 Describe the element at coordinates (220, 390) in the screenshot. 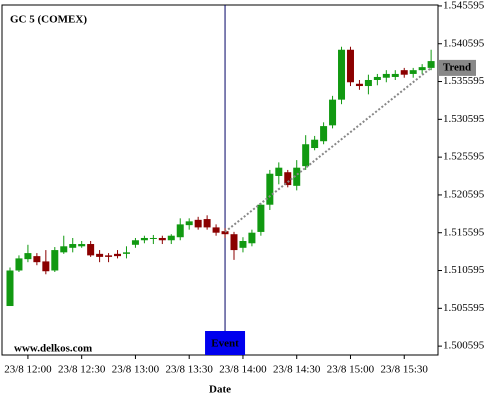

I see `x-axis-label: Date` at that location.